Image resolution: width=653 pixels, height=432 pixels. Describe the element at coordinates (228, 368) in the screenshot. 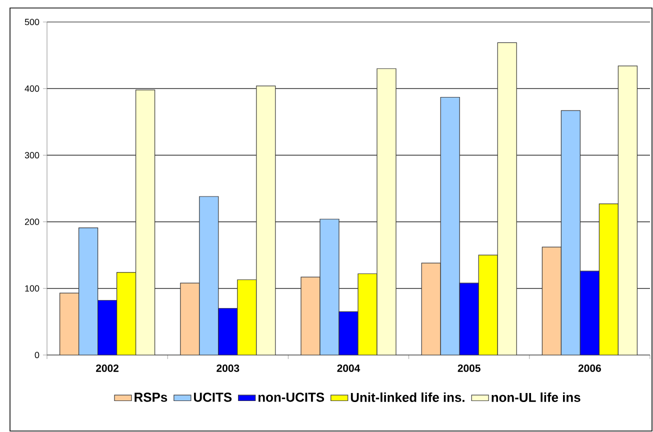

I see `x-tick-label: 2003` at that location.